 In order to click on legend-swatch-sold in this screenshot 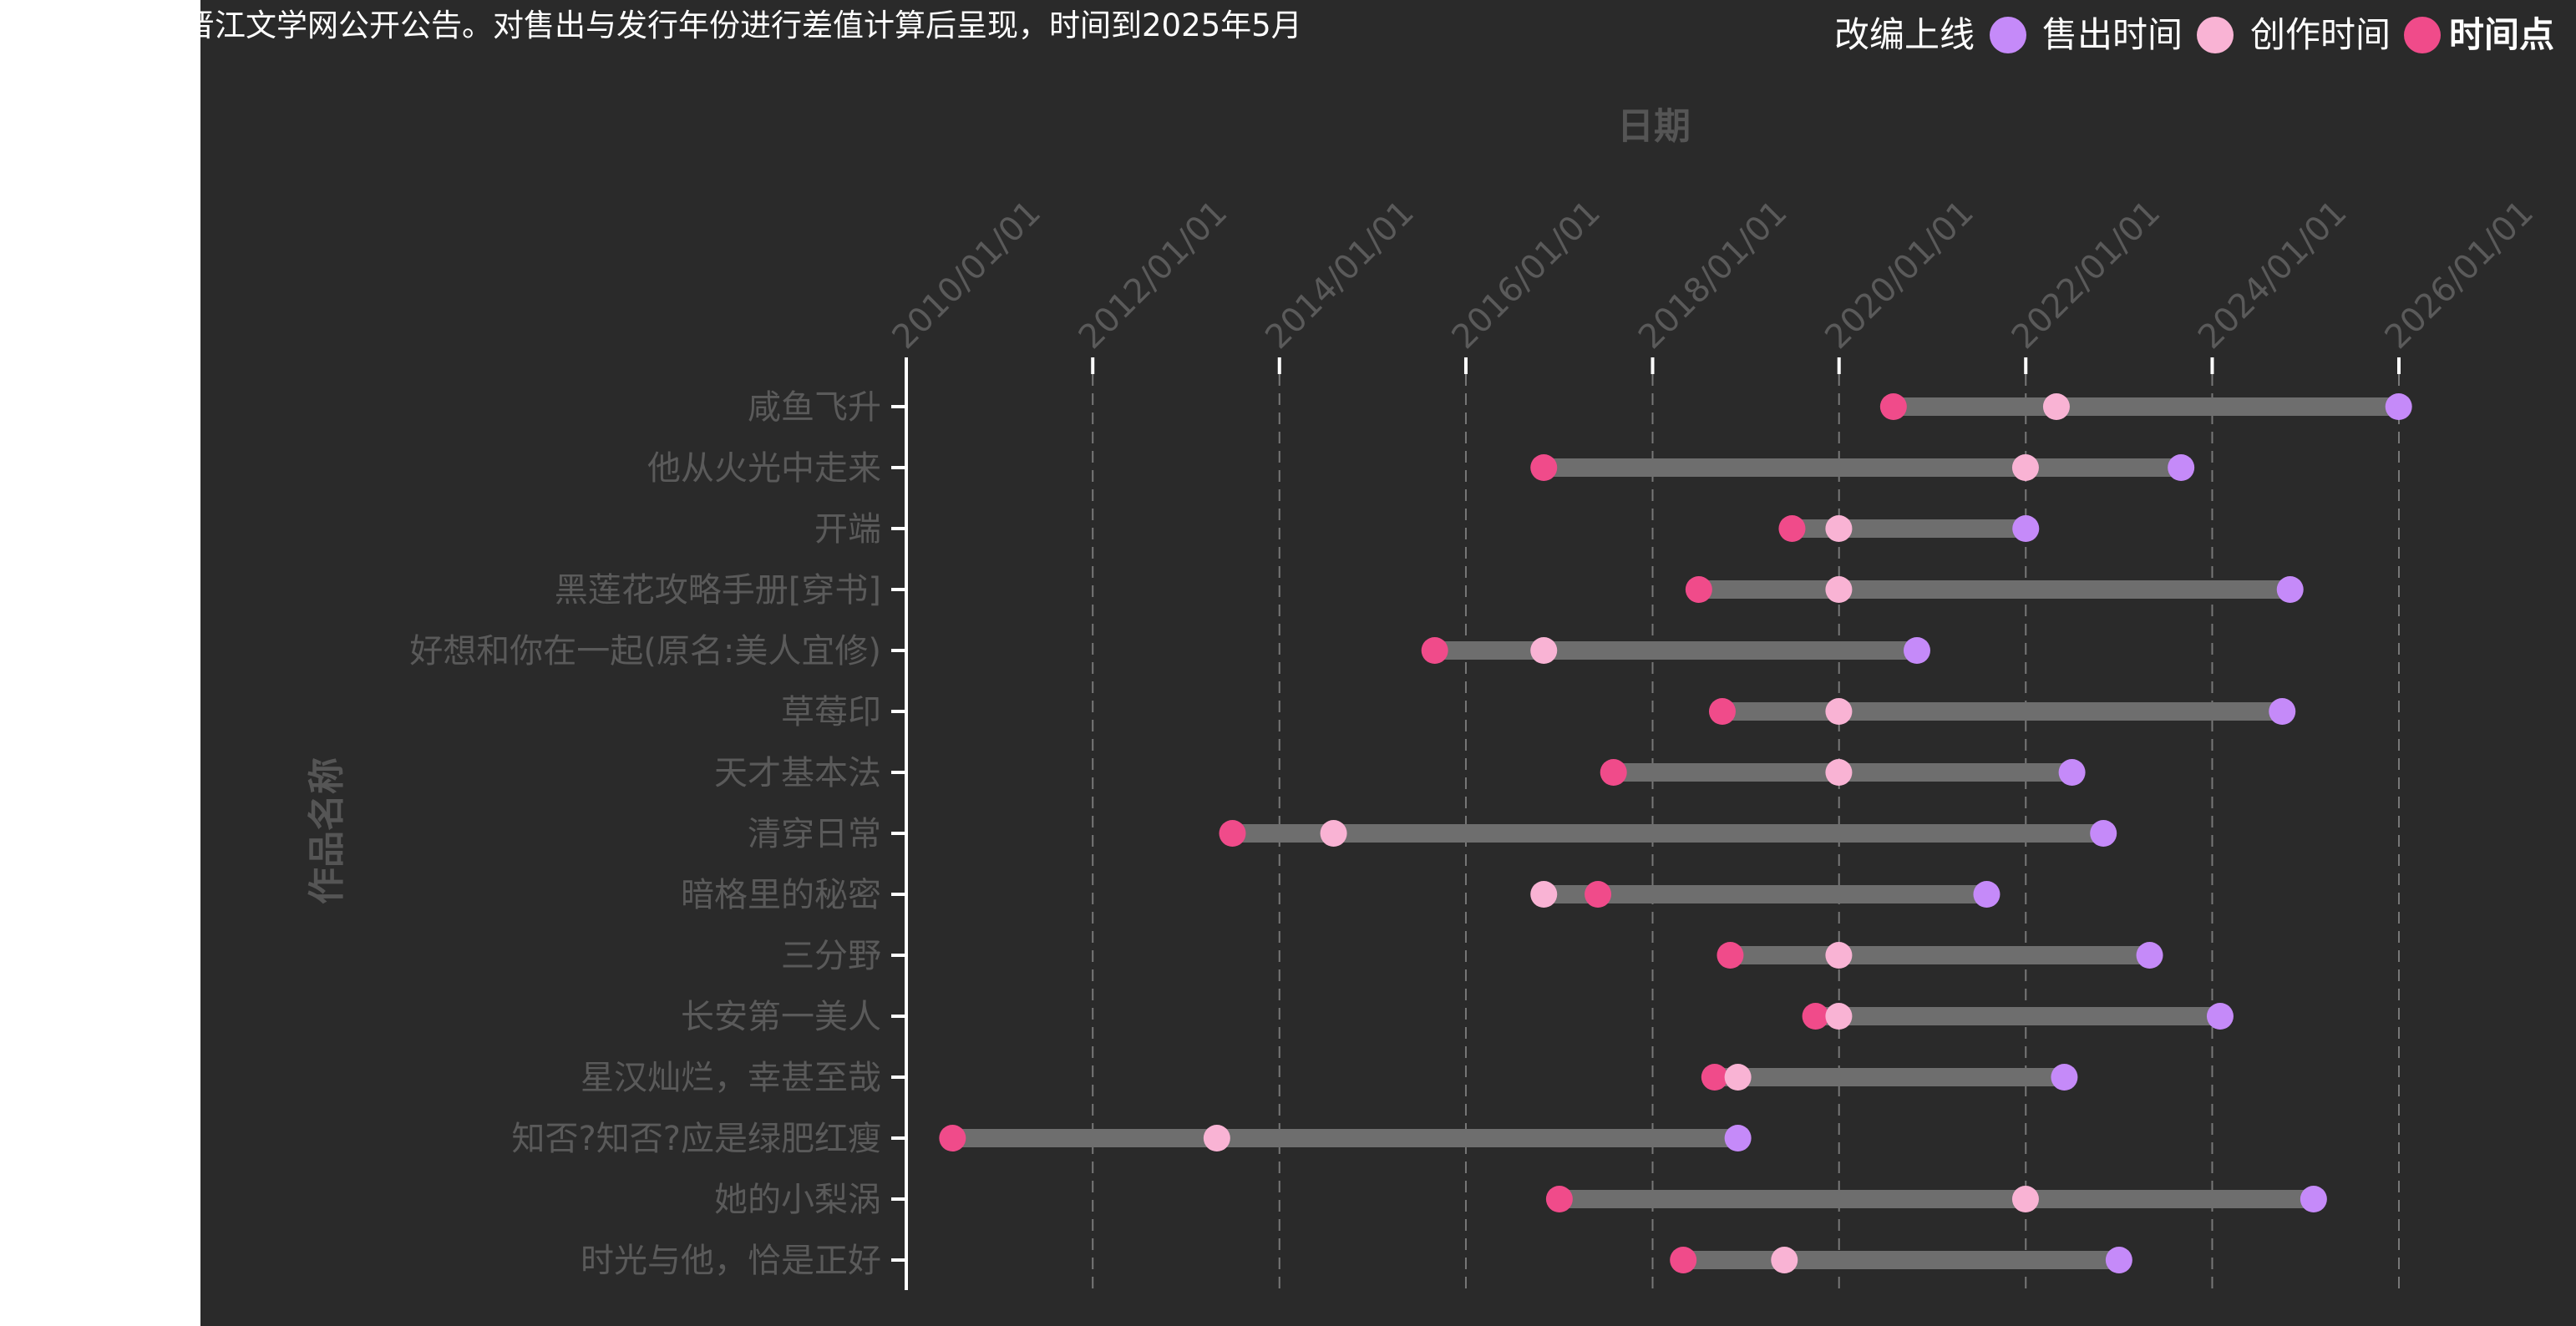, I will do `click(2215, 35)`.